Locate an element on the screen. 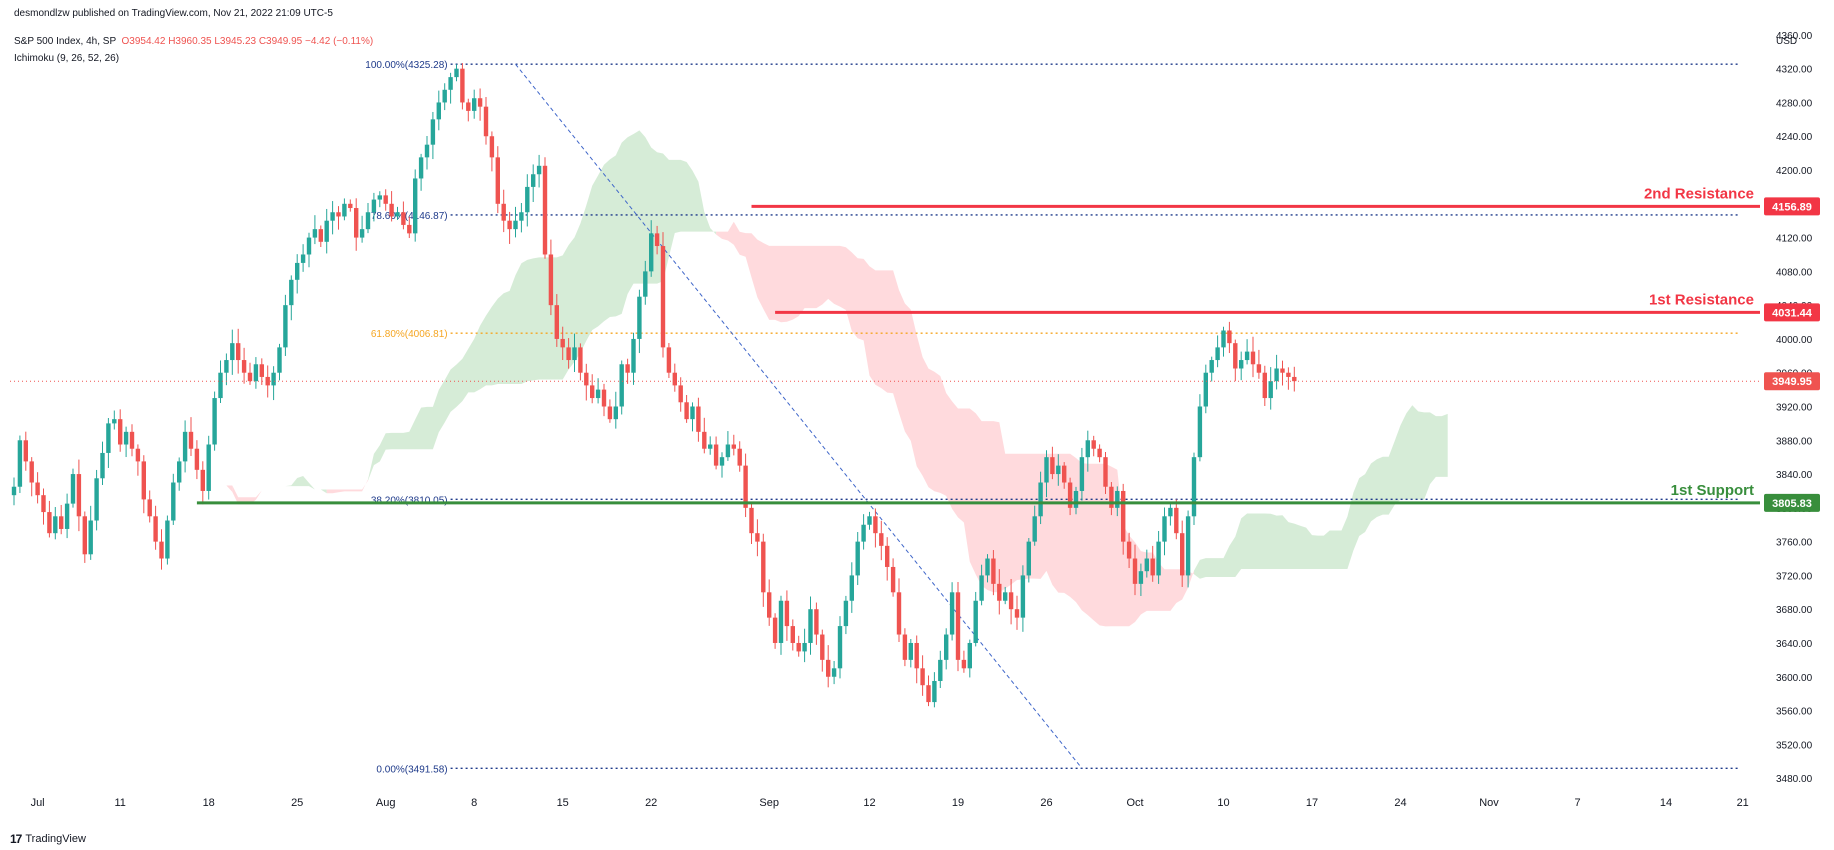 The image size is (1834, 850). tradingview-footer: 17 TradingView is located at coordinates (48, 839).